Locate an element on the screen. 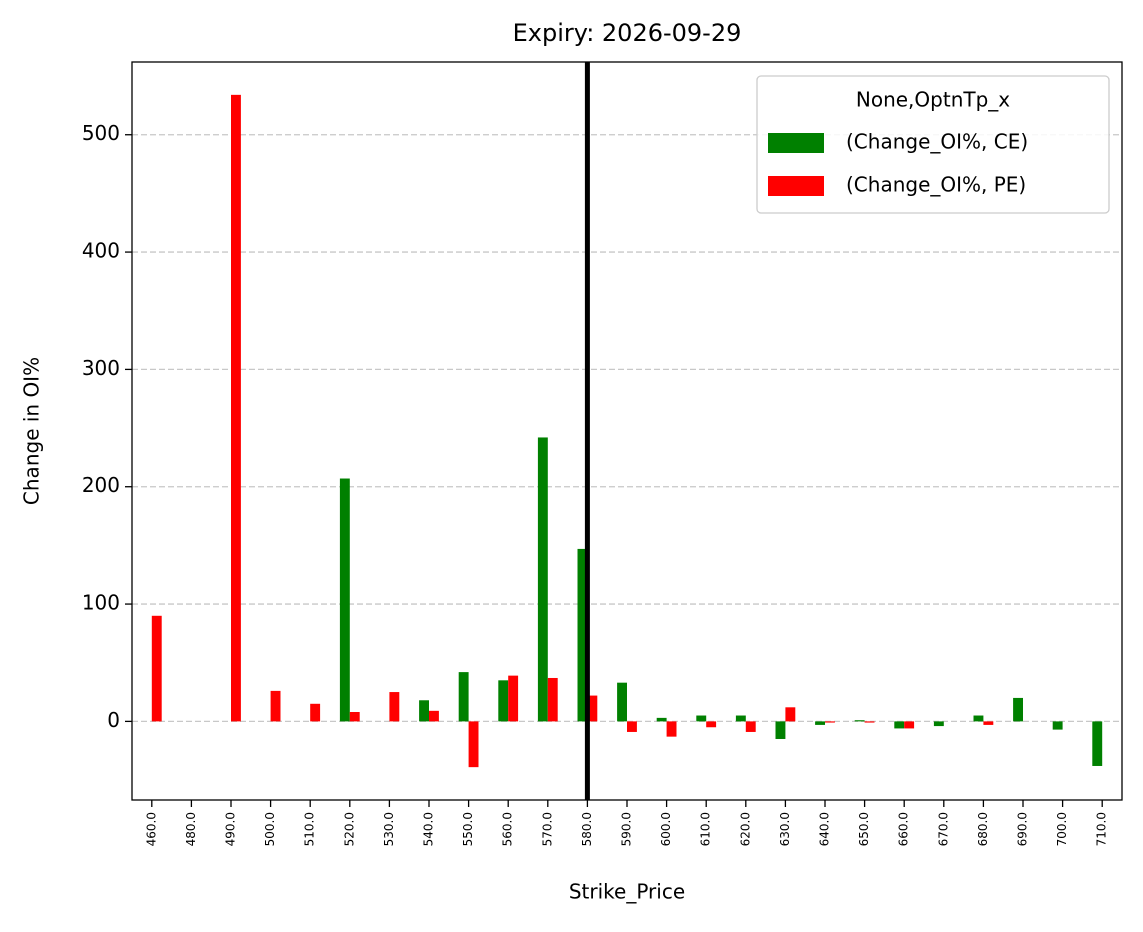 This screenshot has height=932, width=1143. x-tick-label: 520.0 is located at coordinates (349, 829).